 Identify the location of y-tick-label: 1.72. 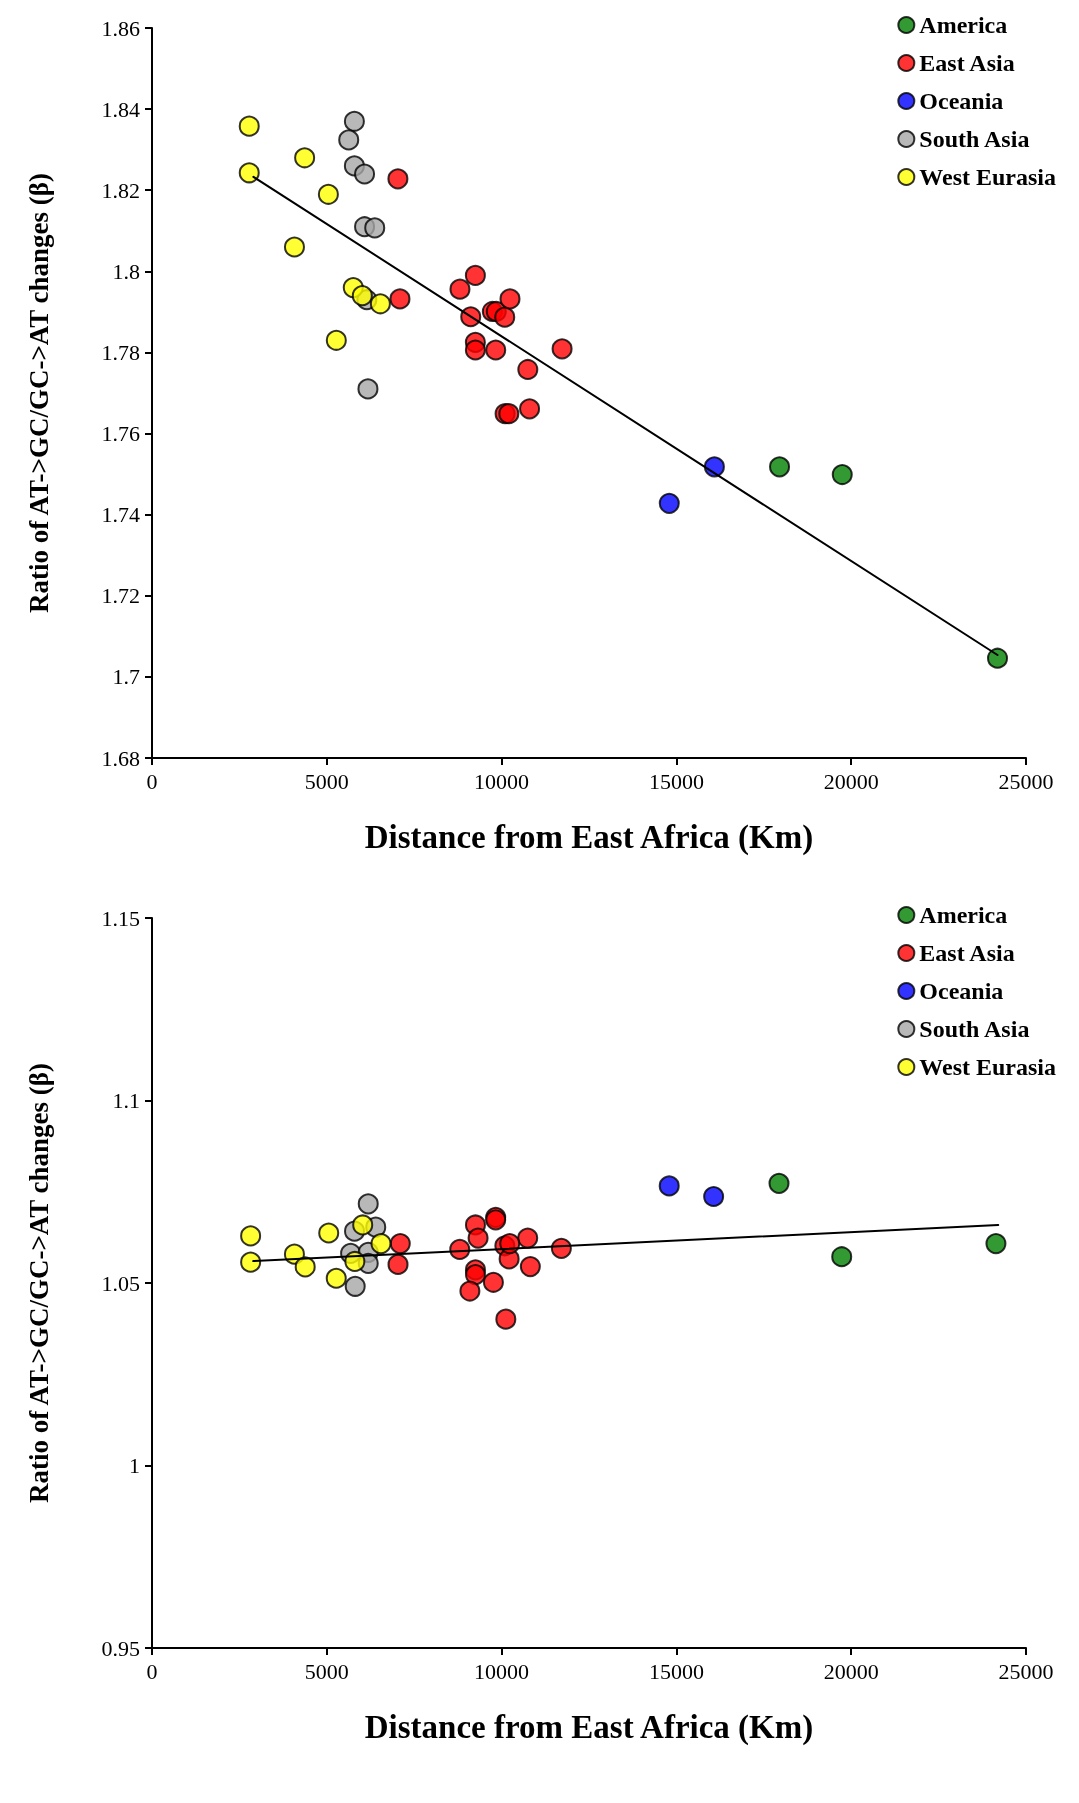
(120, 596).